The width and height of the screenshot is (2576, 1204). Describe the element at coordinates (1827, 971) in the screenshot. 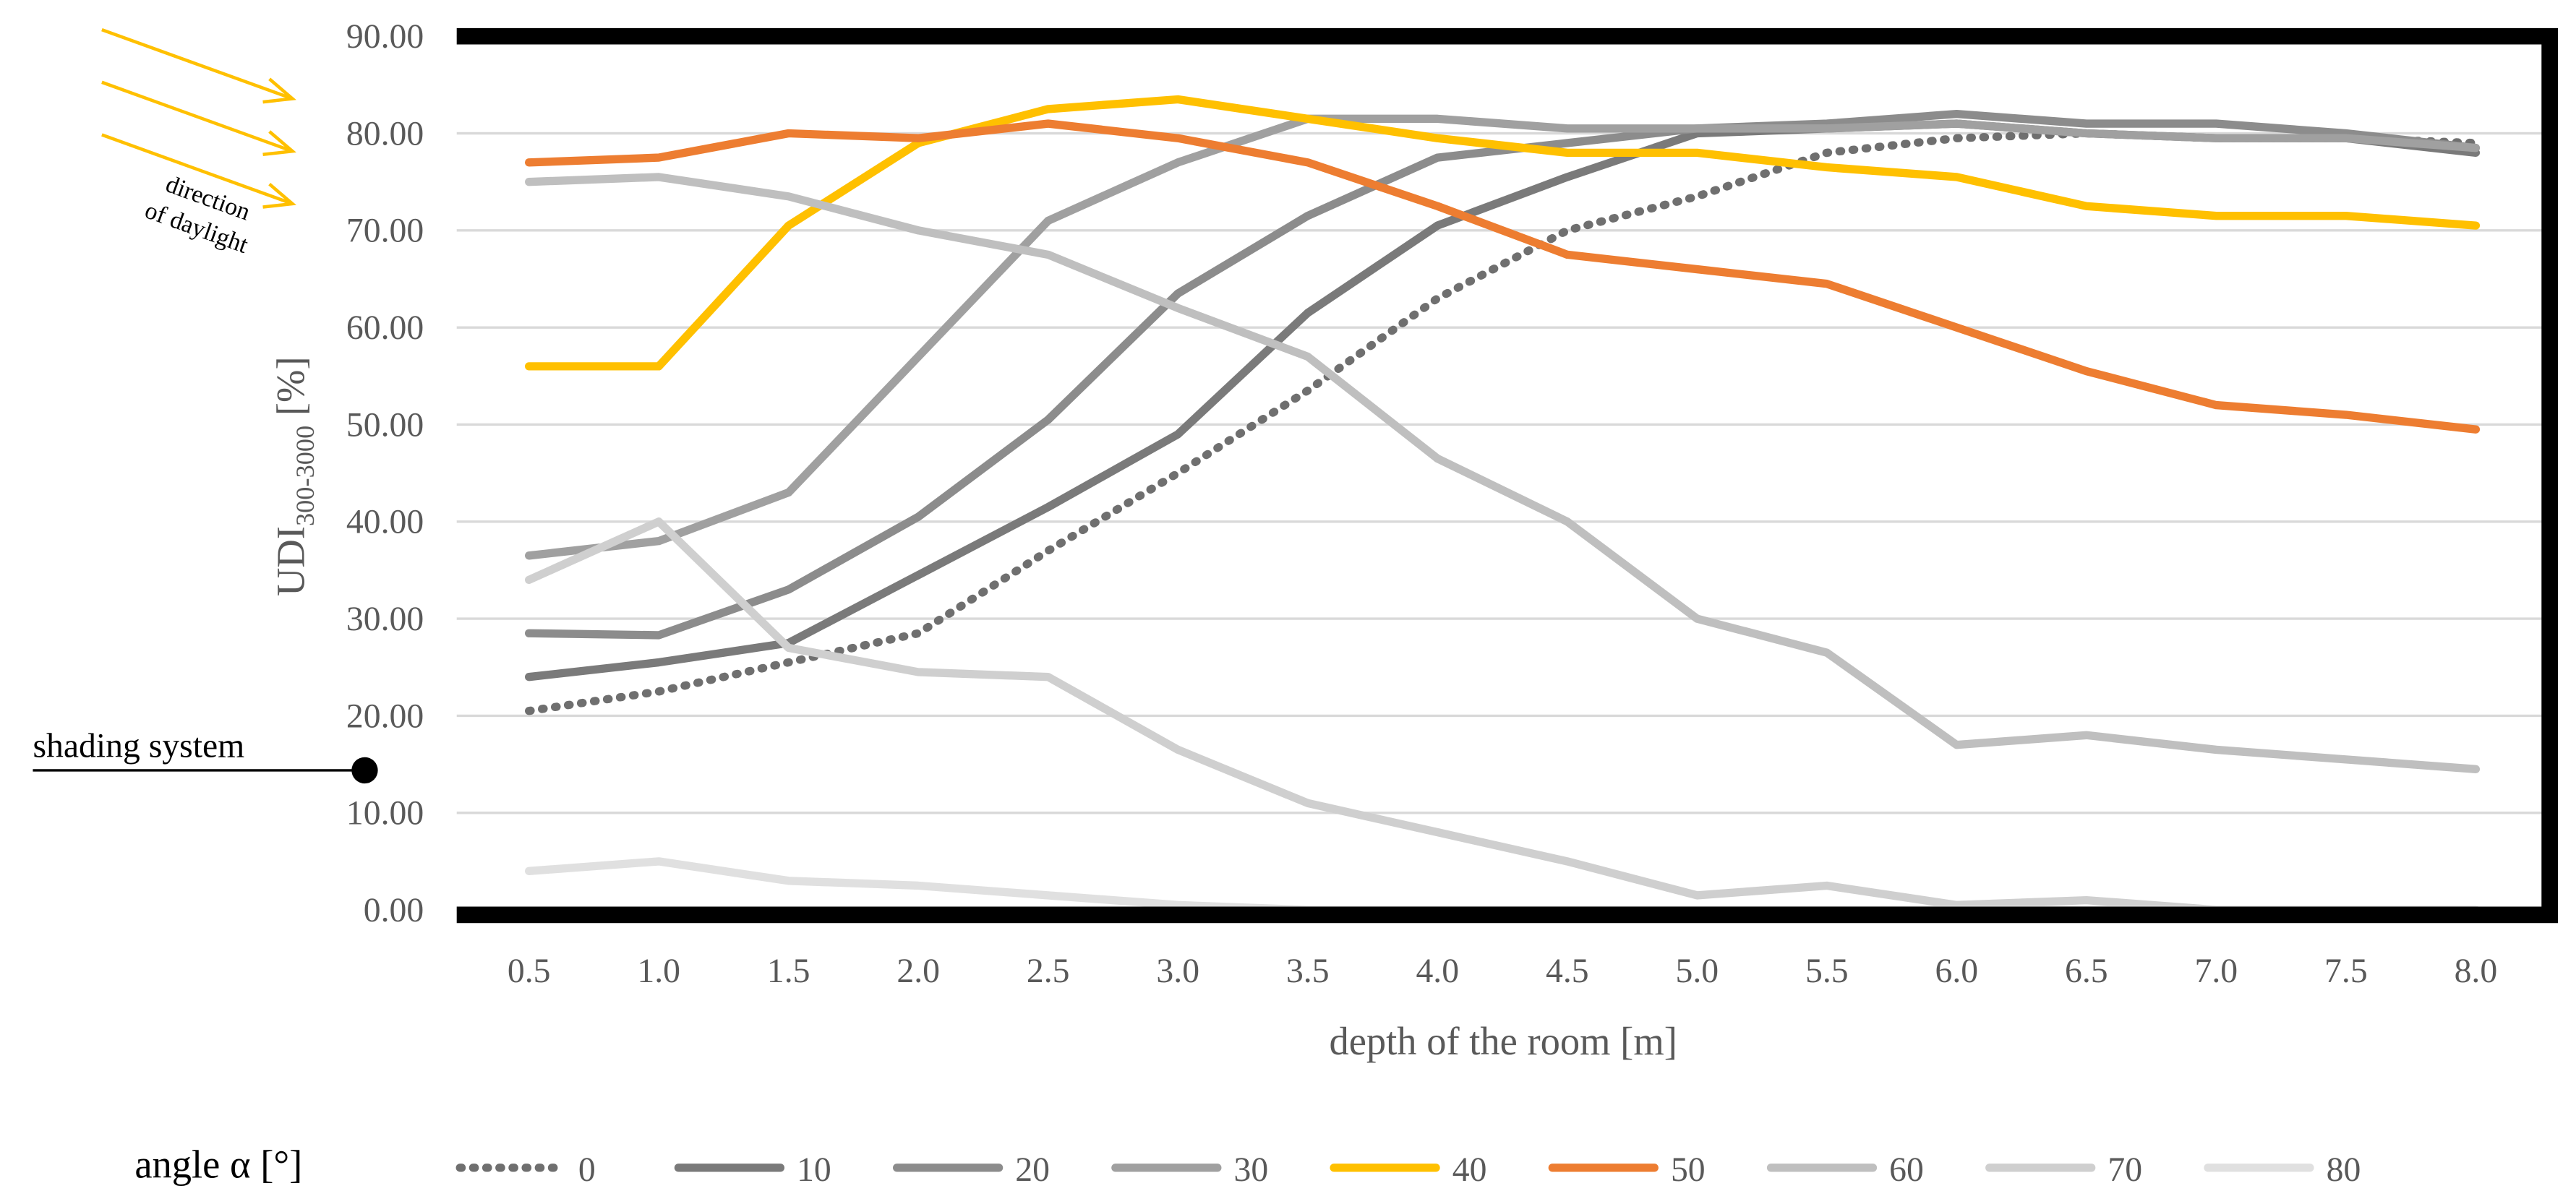

I see `x-tick-label: 5.5` at that location.